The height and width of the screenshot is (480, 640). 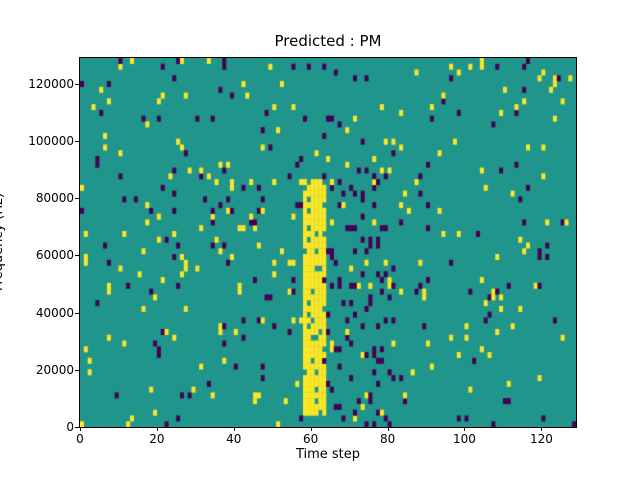 What do you see at coordinates (54, 312) in the screenshot?
I see `y-tick-label: 40000` at bounding box center [54, 312].